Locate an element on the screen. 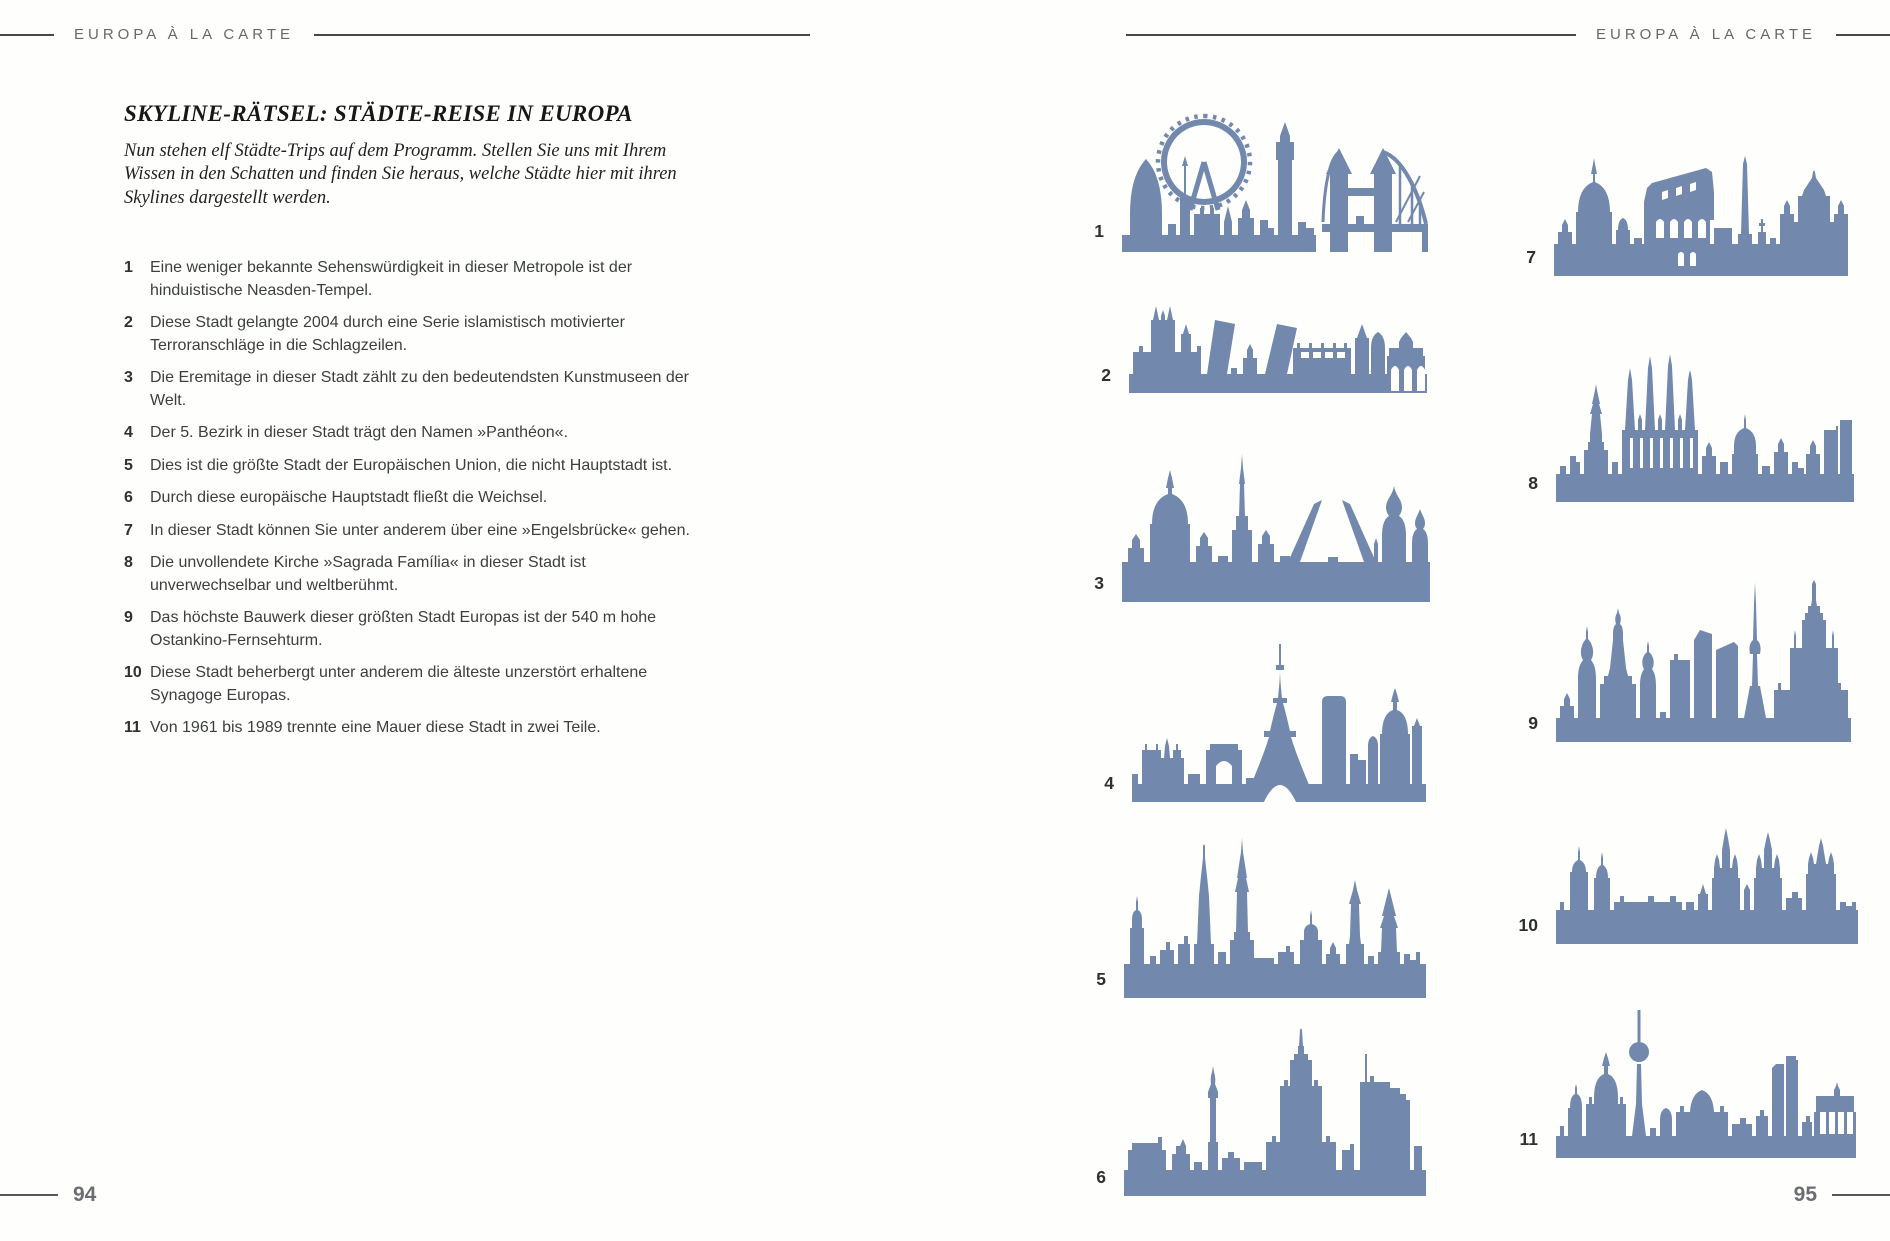  skyline-number: 9 is located at coordinates (1533, 723).